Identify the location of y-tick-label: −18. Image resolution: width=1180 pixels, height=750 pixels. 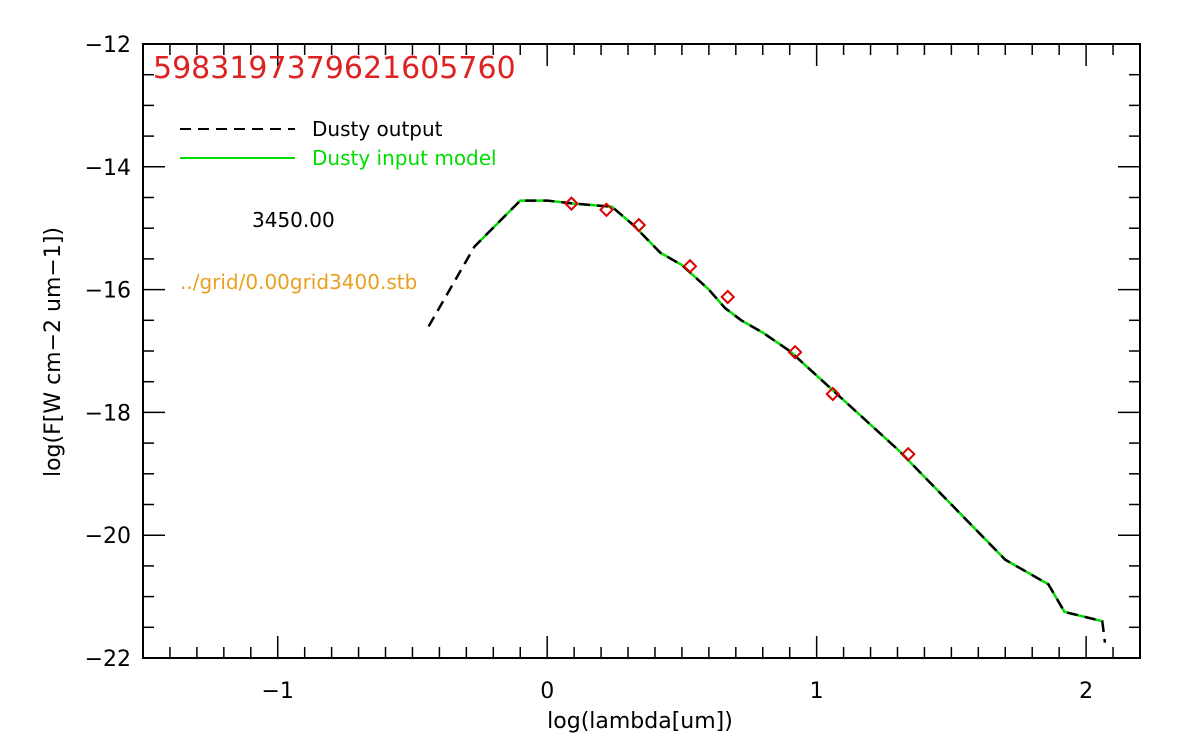
(108, 413).